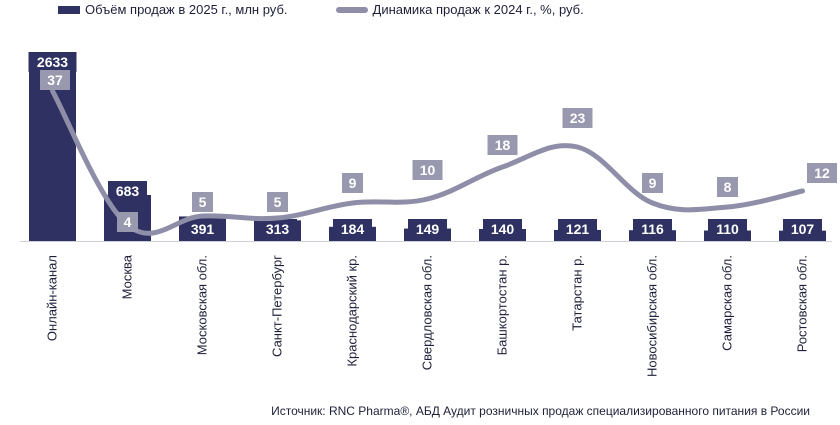  I want to click on category-label-10: Ростовская обл., so click(802, 303).